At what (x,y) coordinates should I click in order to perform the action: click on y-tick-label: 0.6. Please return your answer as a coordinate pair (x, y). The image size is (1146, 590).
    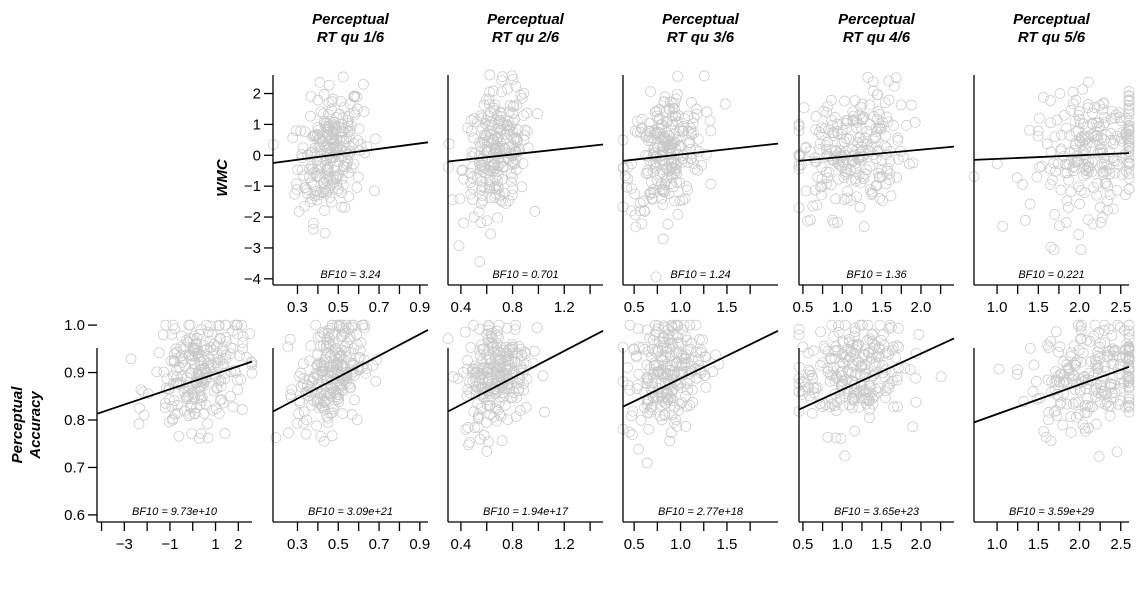
    Looking at the image, I should click on (74, 515).